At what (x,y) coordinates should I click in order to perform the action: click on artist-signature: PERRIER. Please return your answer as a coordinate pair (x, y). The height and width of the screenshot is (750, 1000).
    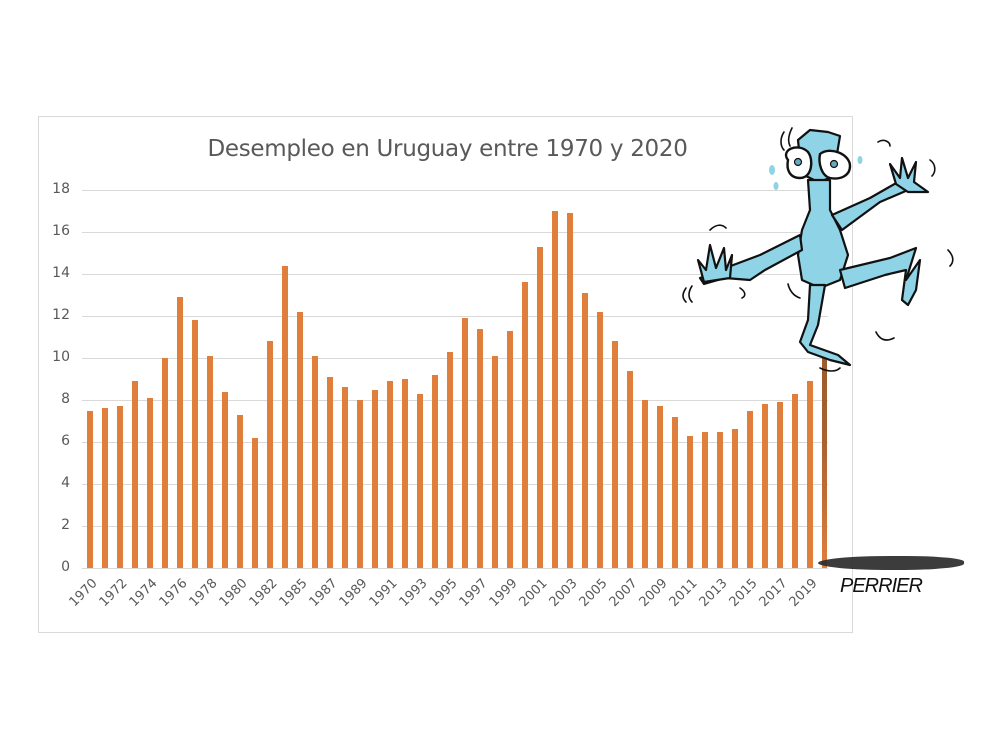
    Looking at the image, I should click on (881, 586).